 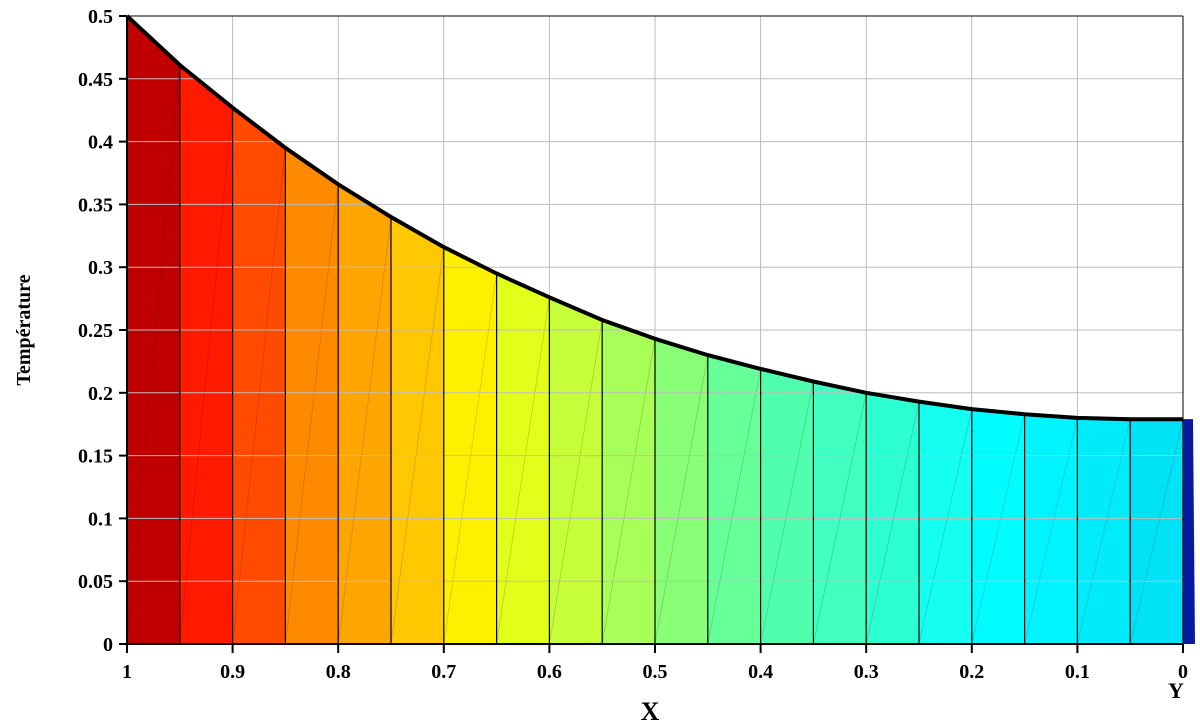 I want to click on x-tick-label: 0.8, so click(x=338, y=672).